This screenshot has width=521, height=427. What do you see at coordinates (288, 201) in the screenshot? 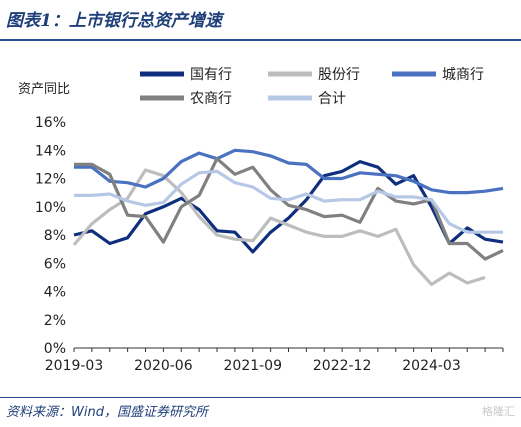
I see `series-line-合计` at bounding box center [288, 201].